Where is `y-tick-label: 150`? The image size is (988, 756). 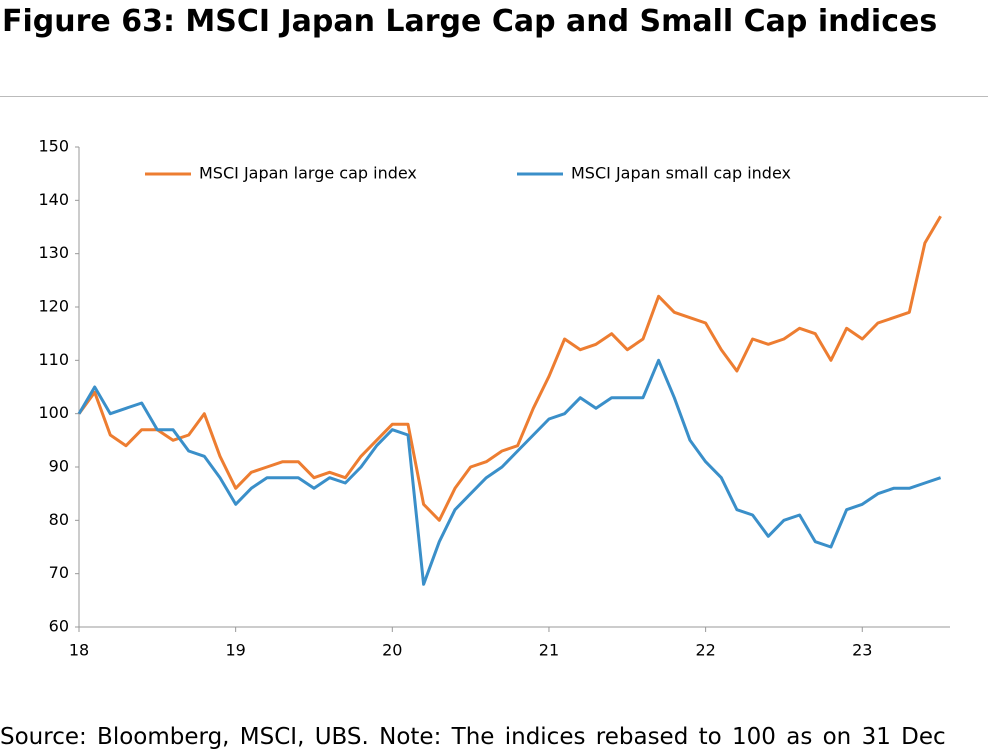
y-tick-label: 150 is located at coordinates (53, 146).